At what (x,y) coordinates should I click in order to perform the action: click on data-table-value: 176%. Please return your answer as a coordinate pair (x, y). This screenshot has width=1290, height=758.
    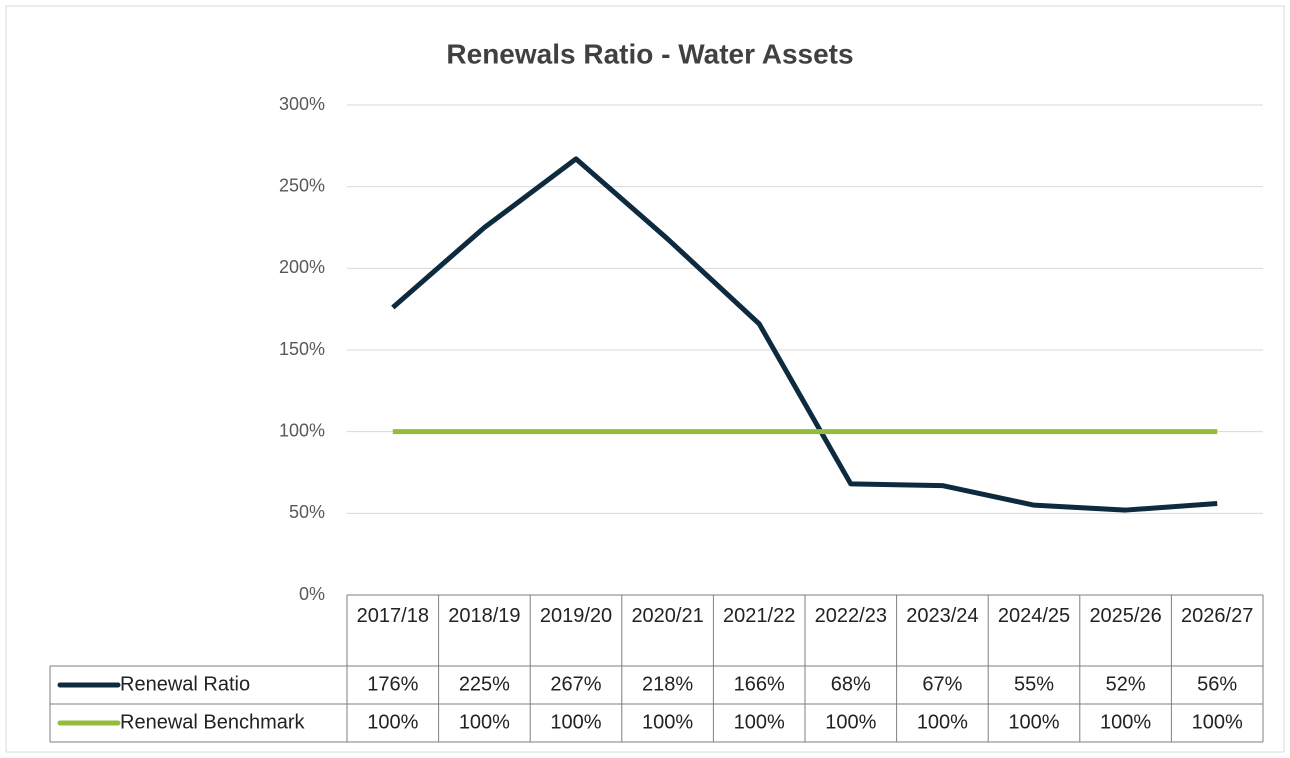
    Looking at the image, I should click on (392, 684).